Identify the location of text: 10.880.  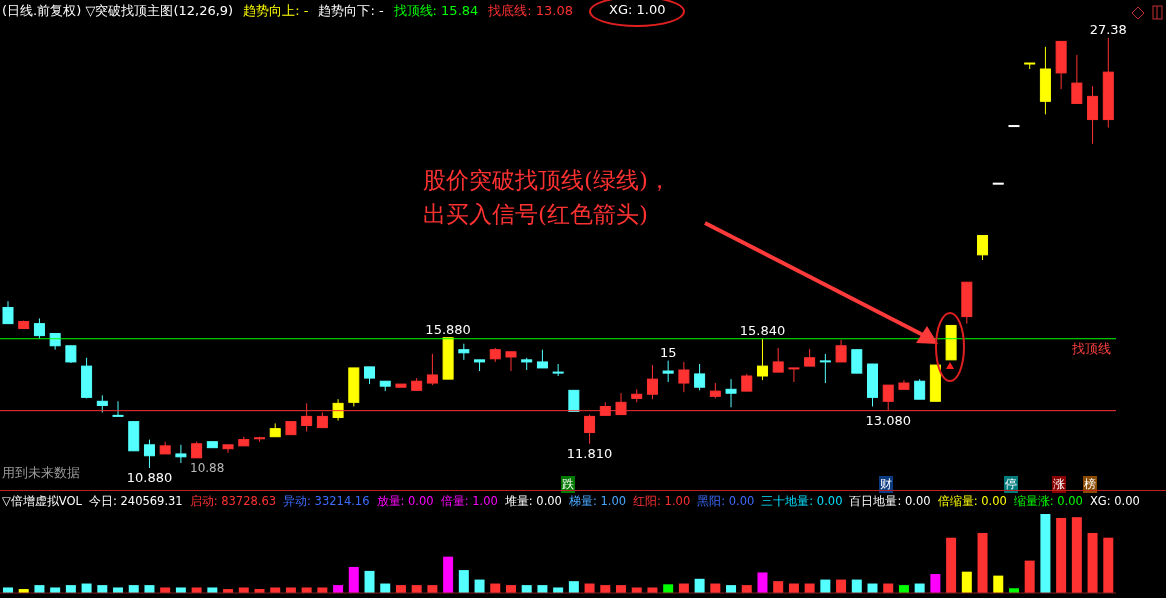
(149, 477).